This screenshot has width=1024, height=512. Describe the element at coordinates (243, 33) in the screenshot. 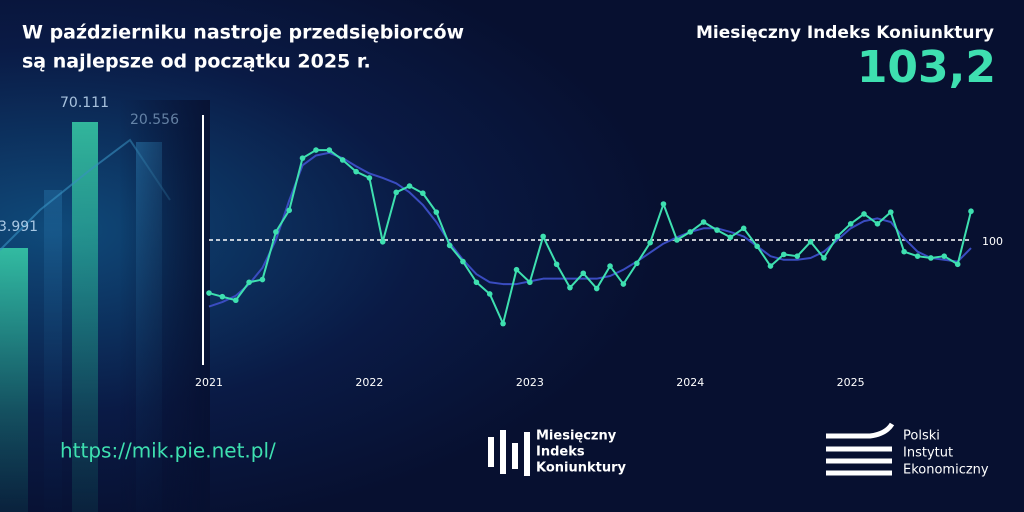

I see `title-line: W październiku nastroje przedsiębiorców` at that location.